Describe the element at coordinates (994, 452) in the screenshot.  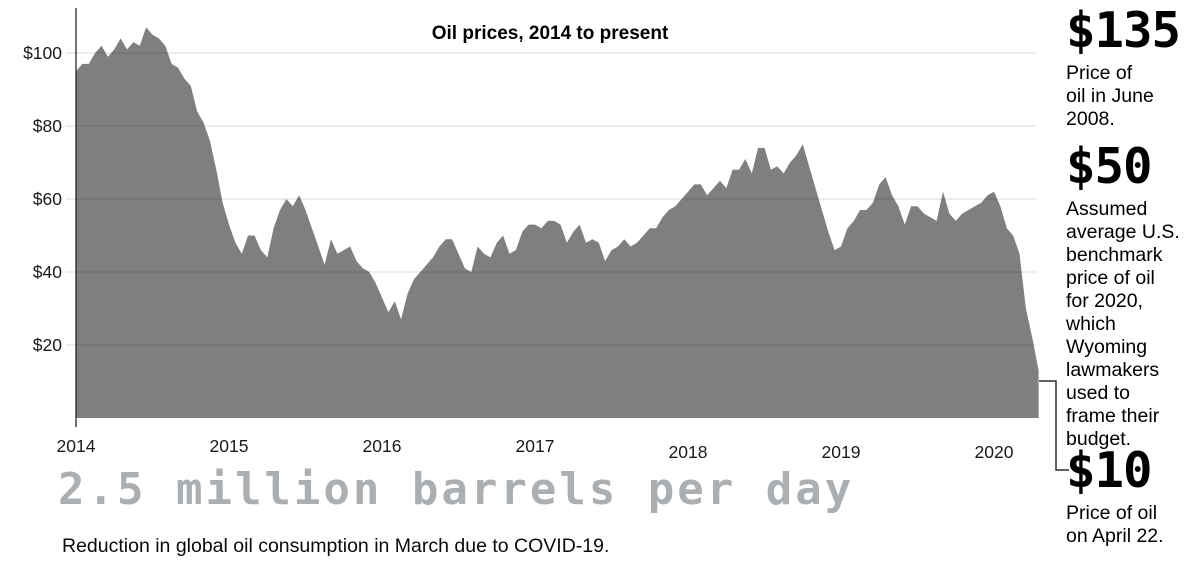
I see `x-axis-label-2020: 2020` at that location.